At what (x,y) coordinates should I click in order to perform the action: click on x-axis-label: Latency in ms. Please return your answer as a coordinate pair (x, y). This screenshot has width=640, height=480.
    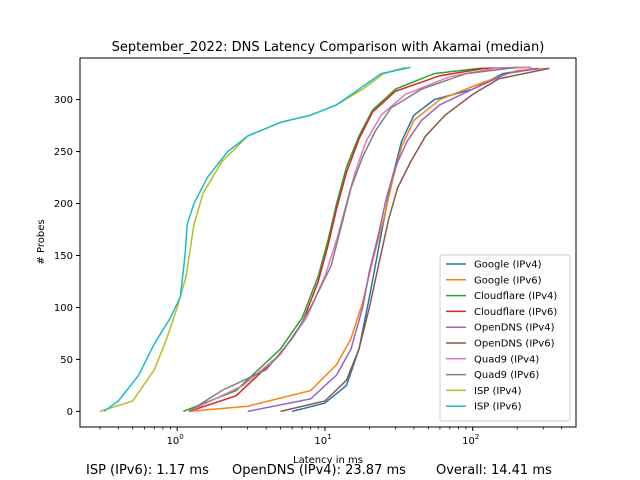
    Looking at the image, I should click on (328, 460).